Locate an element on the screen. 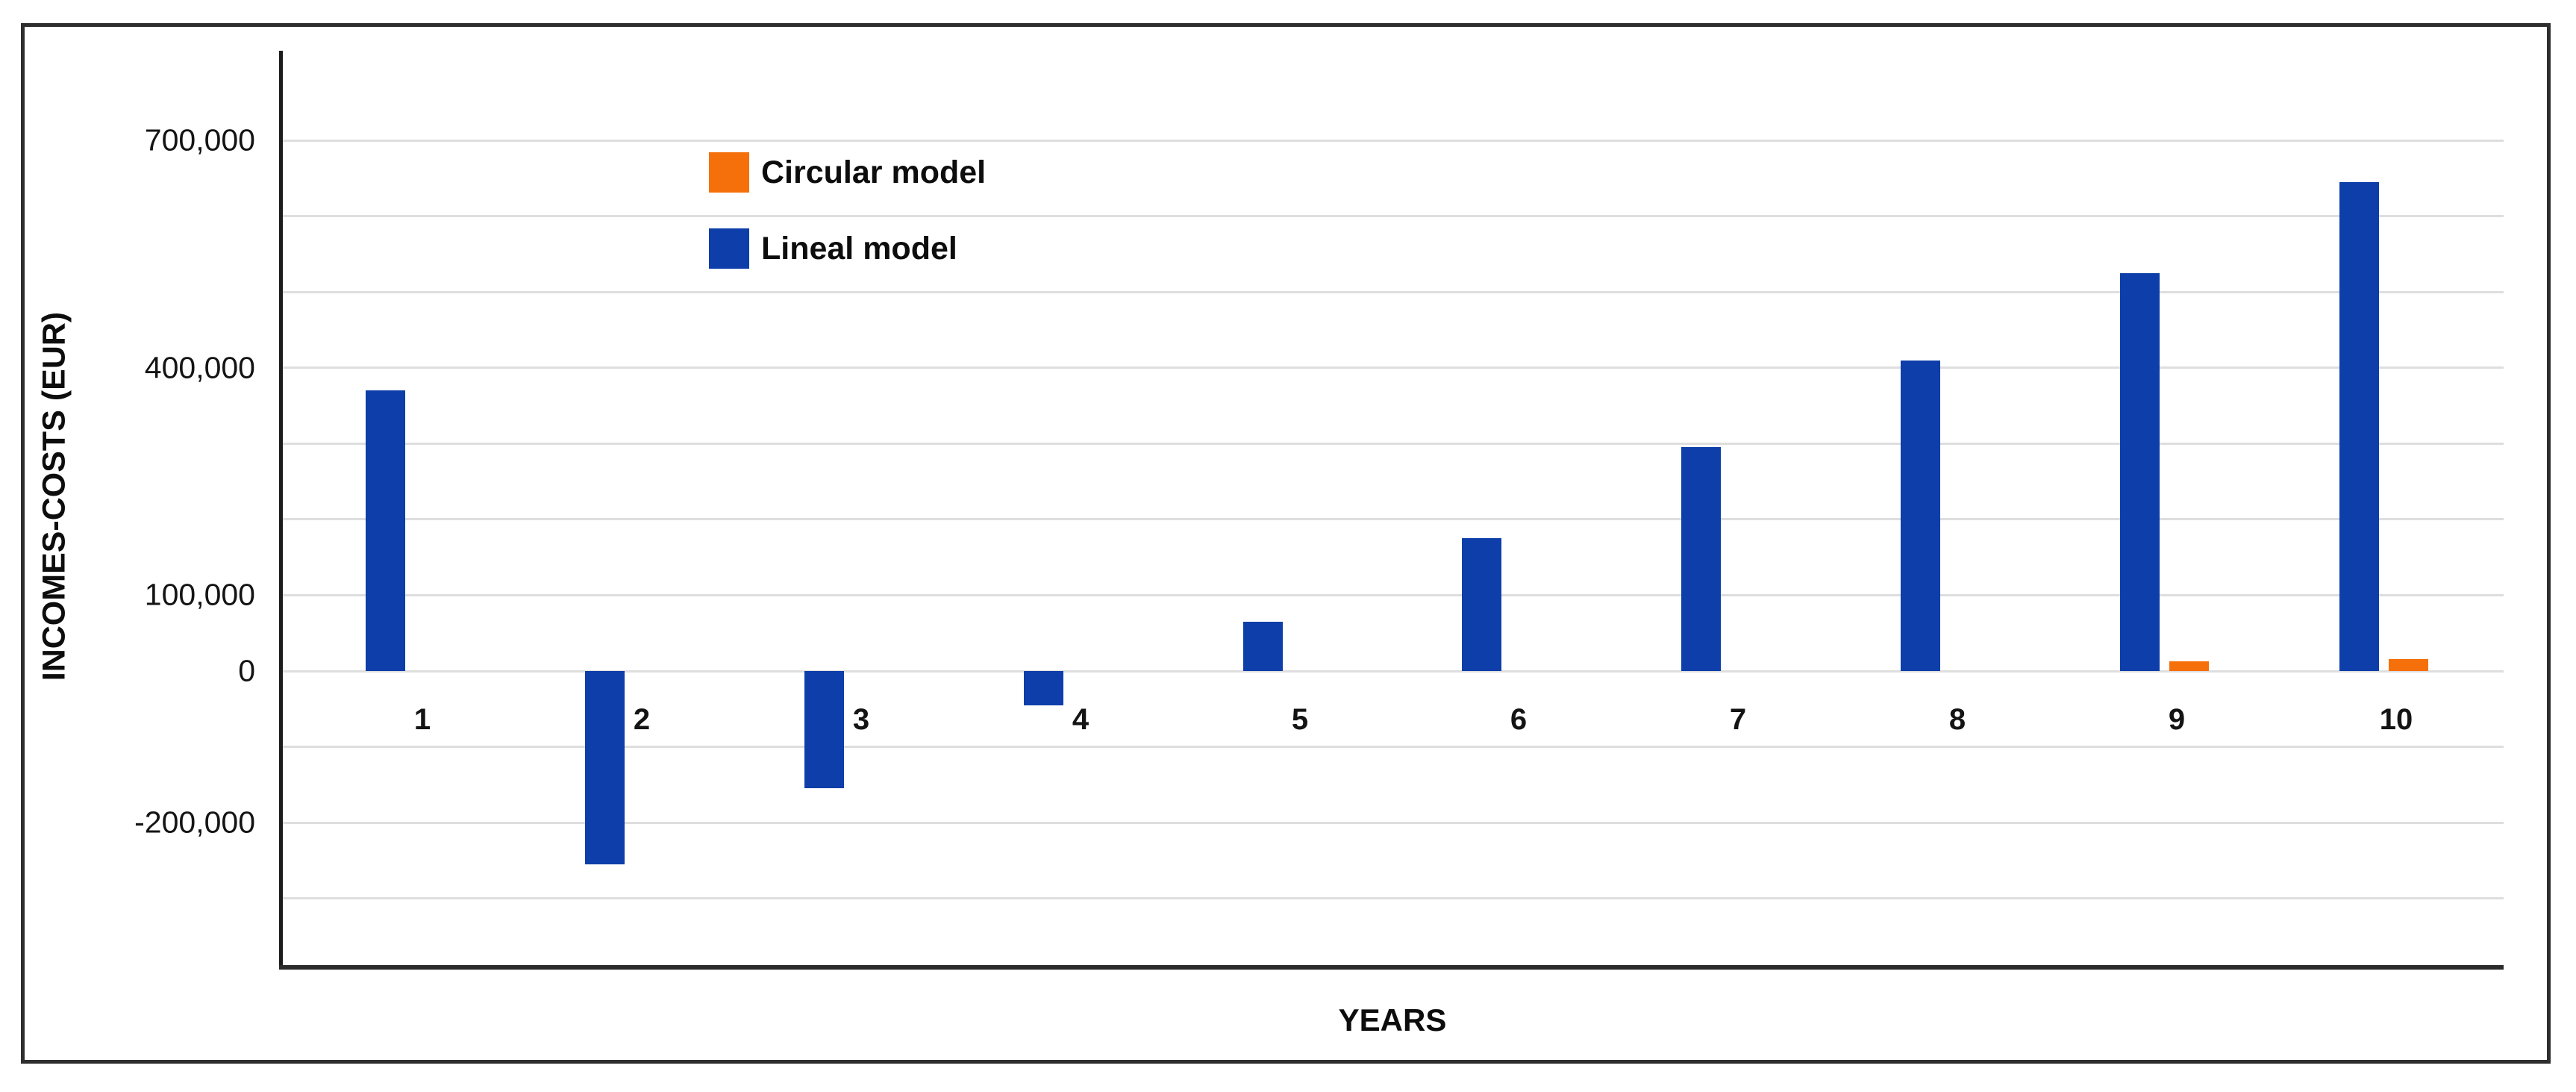 This screenshot has height=1092, width=2576. x-tick-label-9: 9 is located at coordinates (2177, 719).